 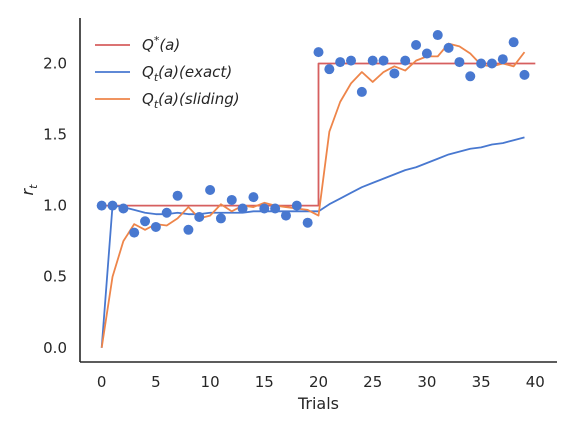 What do you see at coordinates (187, 73) in the screenshot?
I see `legend-label: Qt(a)(exact)` at bounding box center [187, 73].